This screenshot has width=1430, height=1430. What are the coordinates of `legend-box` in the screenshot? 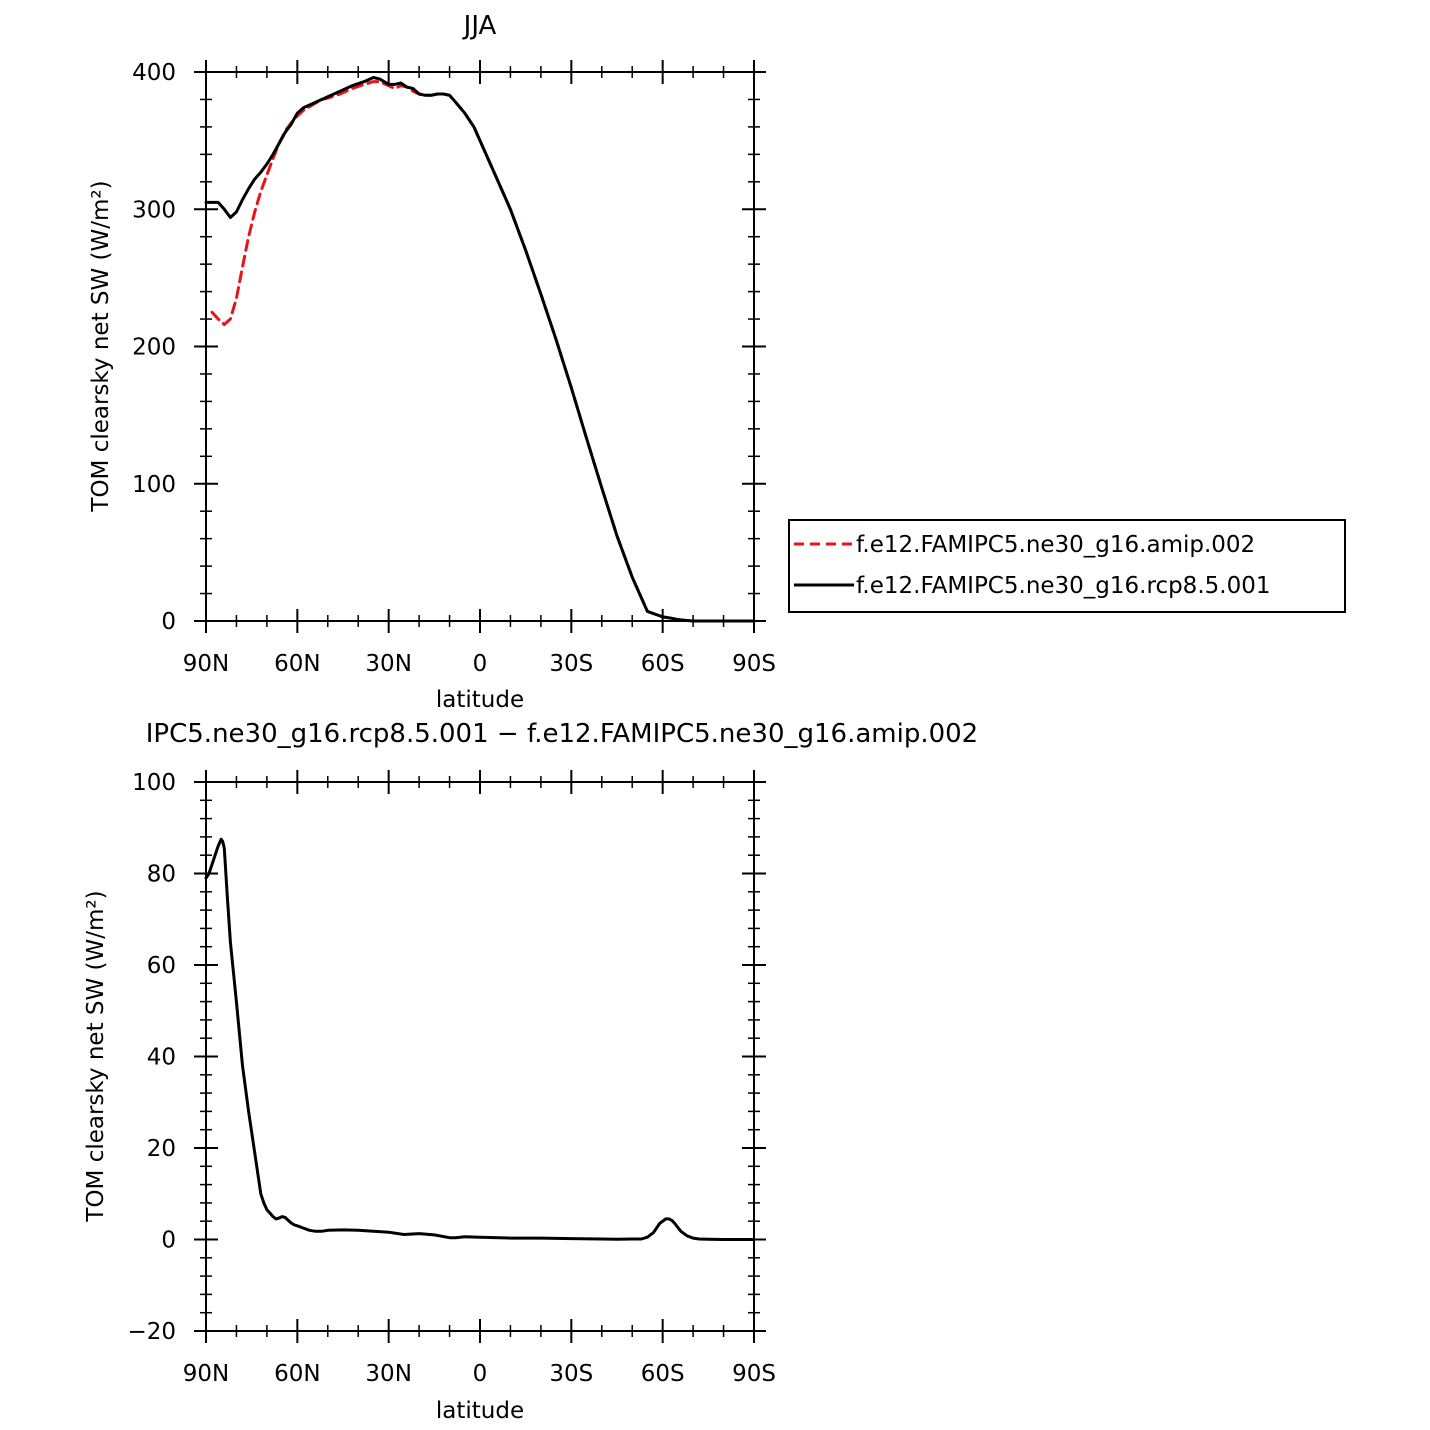 It's located at (1067, 566).